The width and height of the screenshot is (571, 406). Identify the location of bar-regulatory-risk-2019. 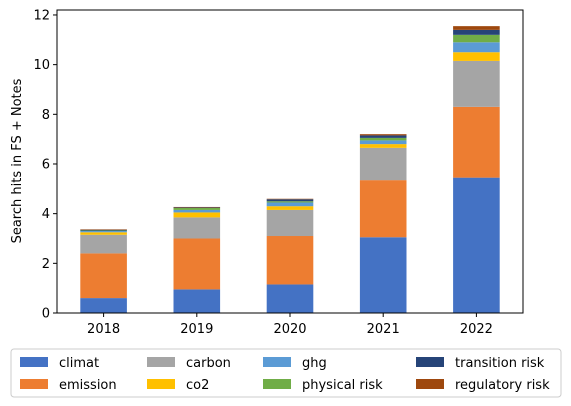
(197, 207).